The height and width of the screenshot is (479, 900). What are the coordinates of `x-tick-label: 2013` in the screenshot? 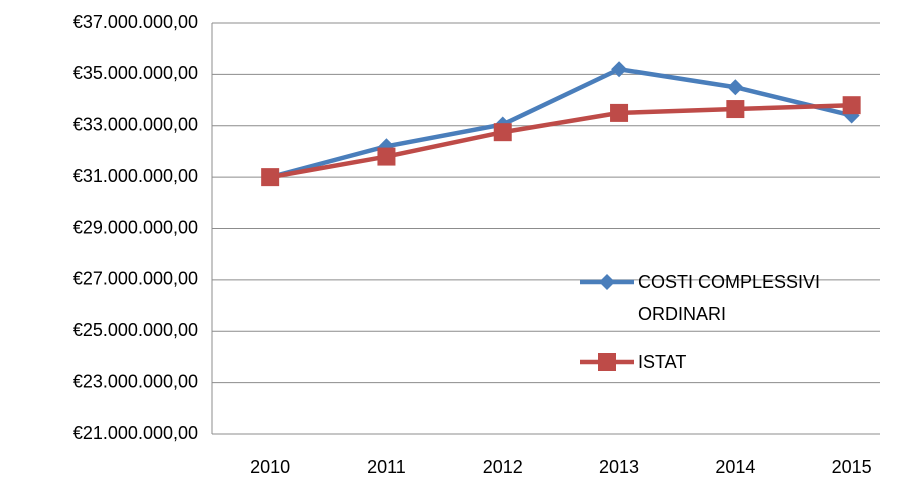 It's located at (619, 467).